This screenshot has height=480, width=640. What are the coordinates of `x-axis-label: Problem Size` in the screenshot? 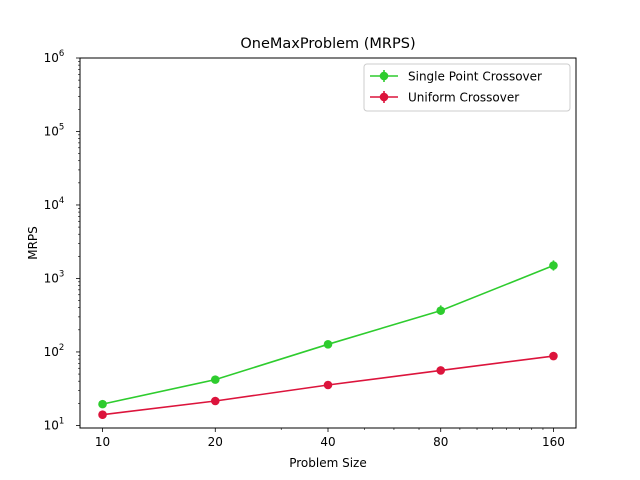 It's located at (328, 463).